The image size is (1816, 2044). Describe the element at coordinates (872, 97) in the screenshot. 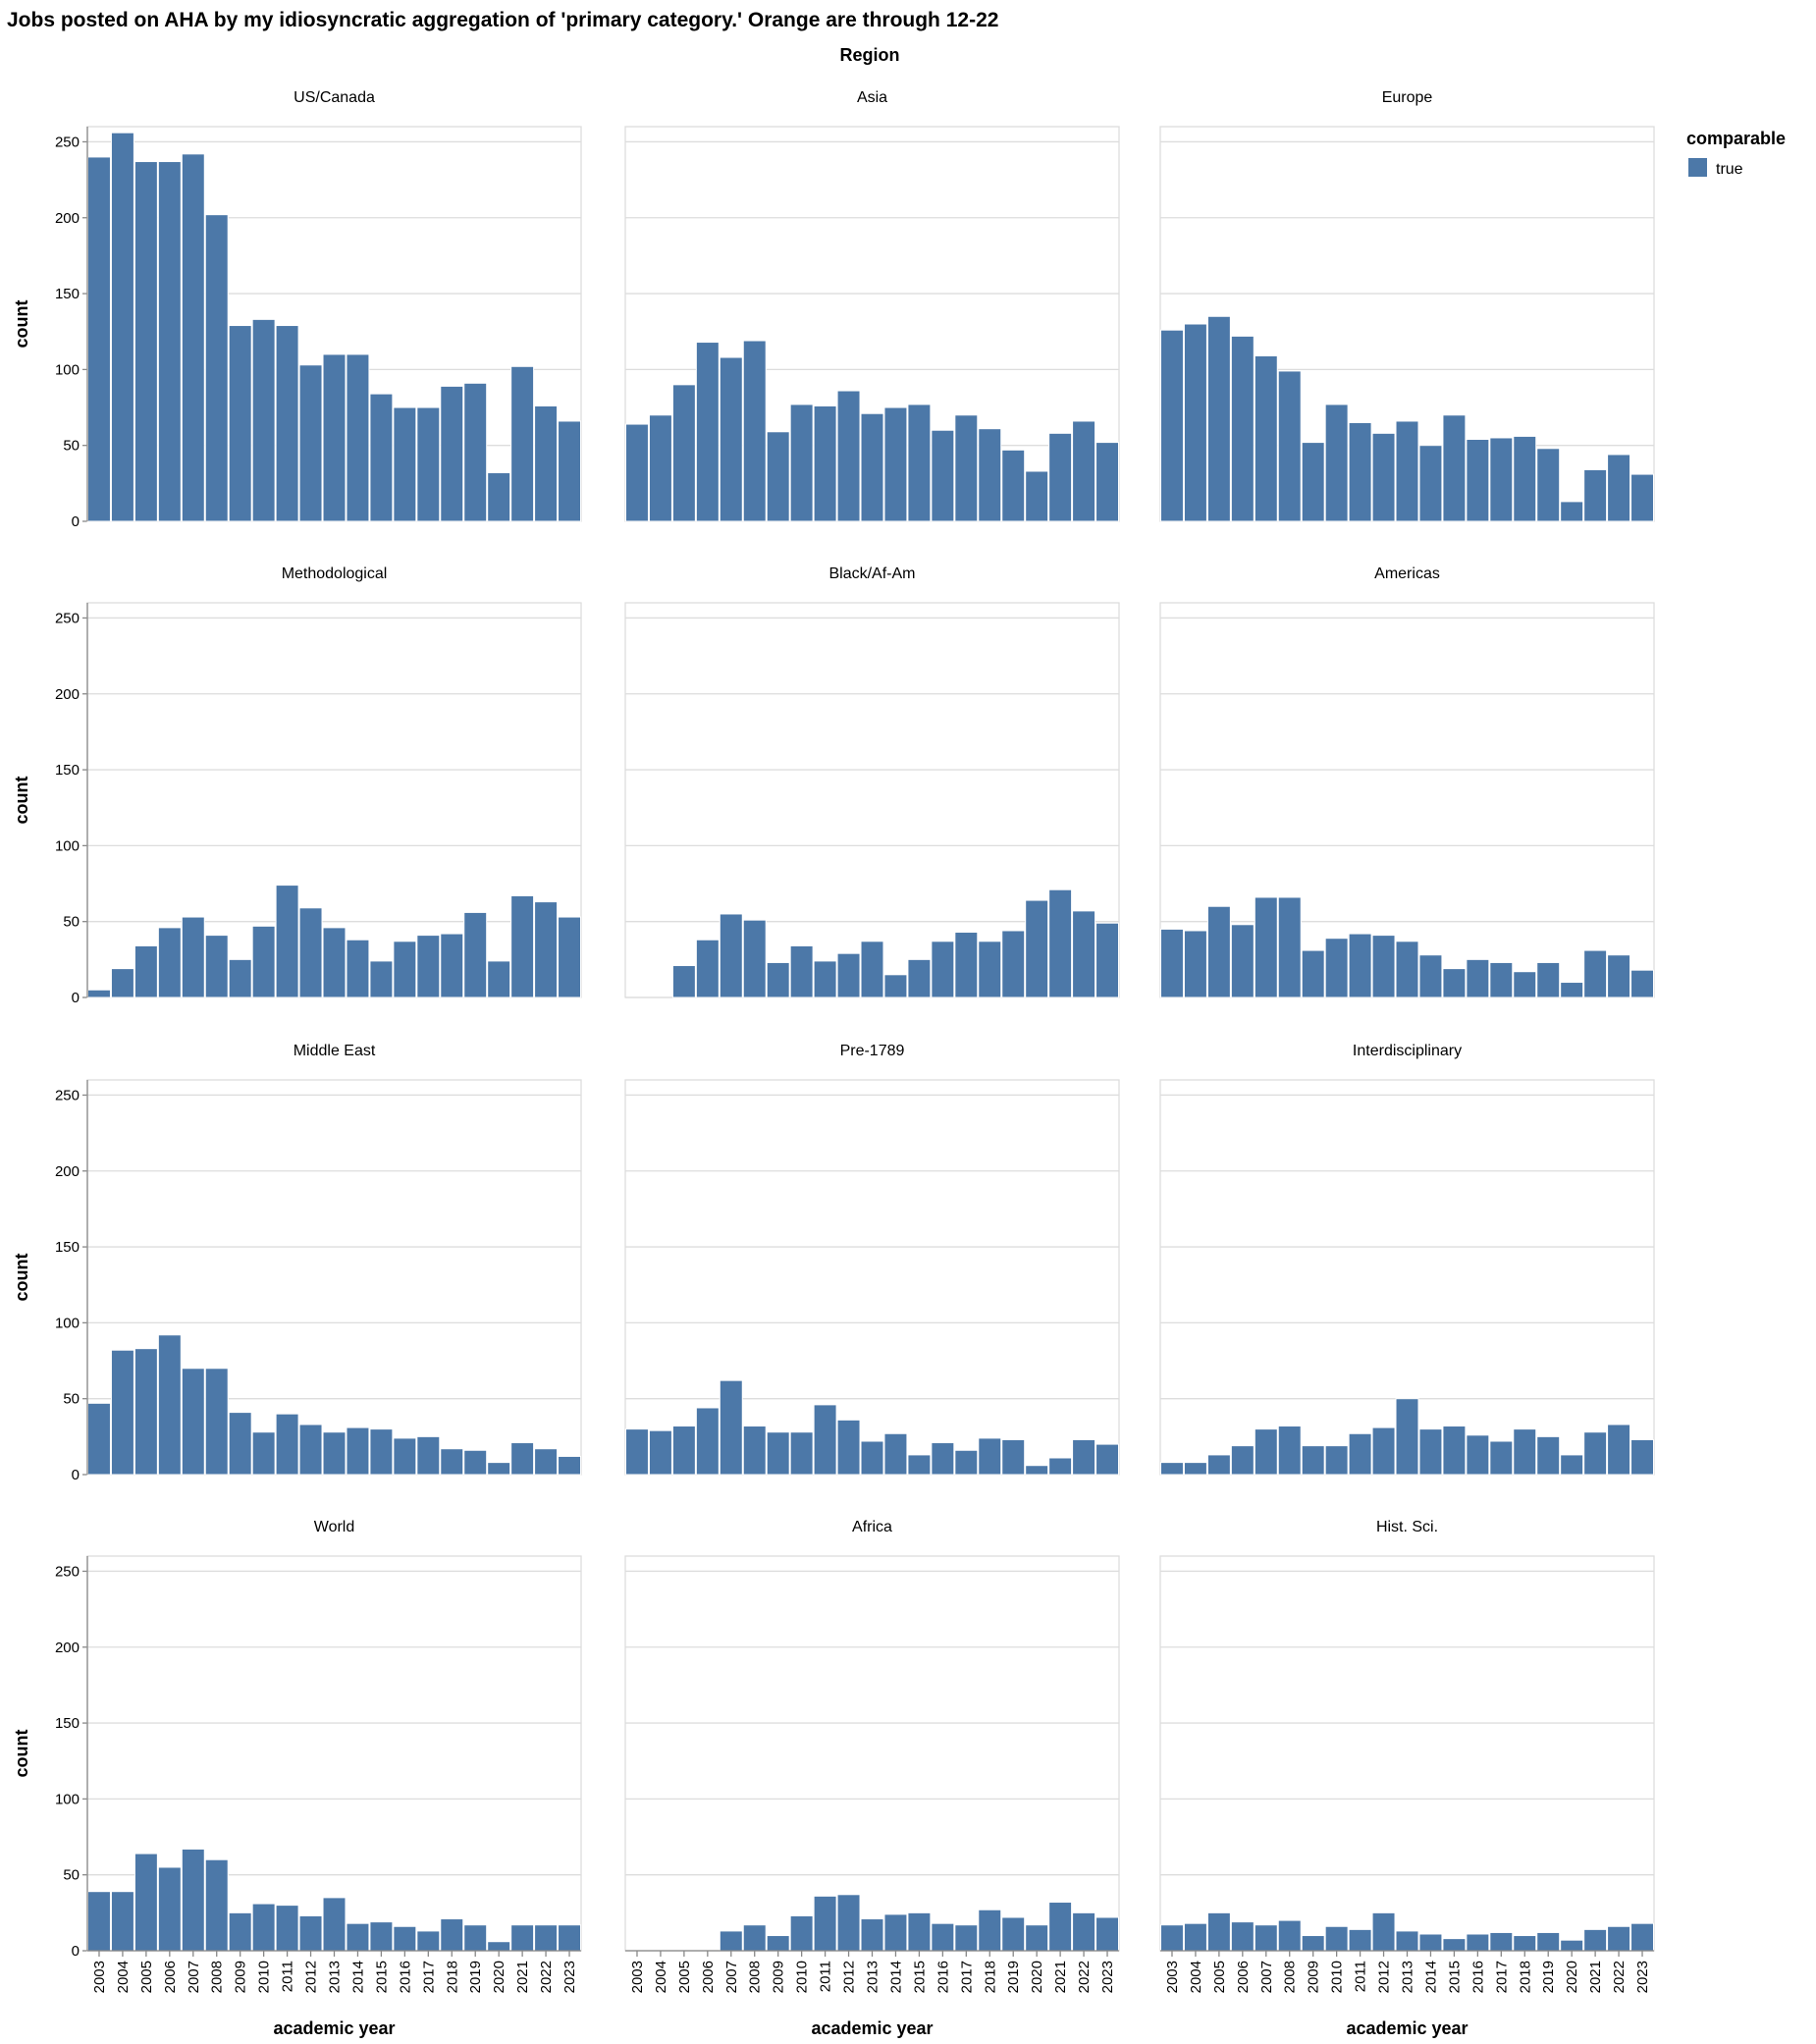

I see `panel-title: Asia` at that location.